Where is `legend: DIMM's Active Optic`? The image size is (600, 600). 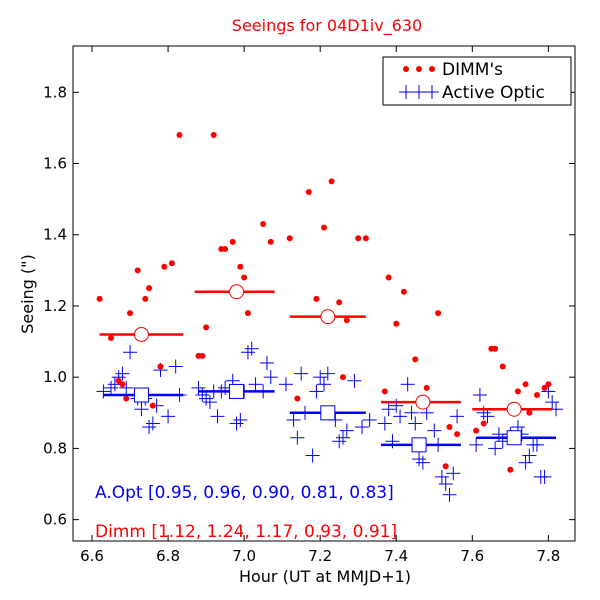 legend: DIMM's Active Optic is located at coordinates (477, 81).